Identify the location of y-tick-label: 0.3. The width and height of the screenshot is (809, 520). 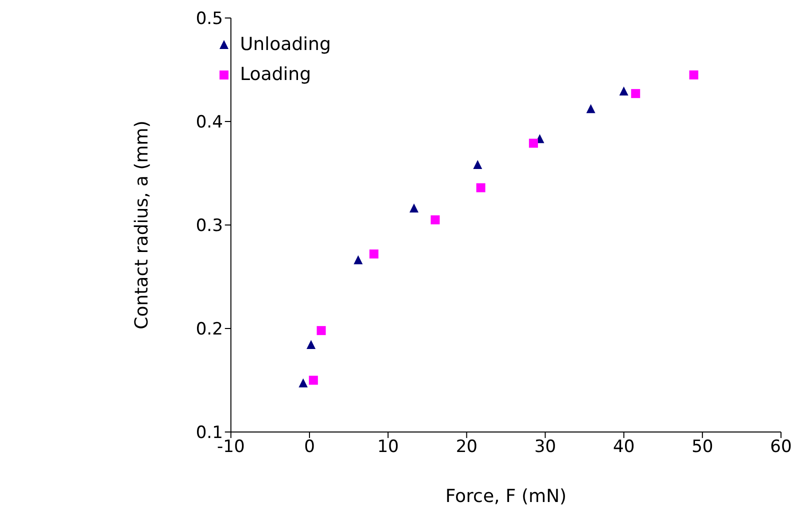
(209, 226).